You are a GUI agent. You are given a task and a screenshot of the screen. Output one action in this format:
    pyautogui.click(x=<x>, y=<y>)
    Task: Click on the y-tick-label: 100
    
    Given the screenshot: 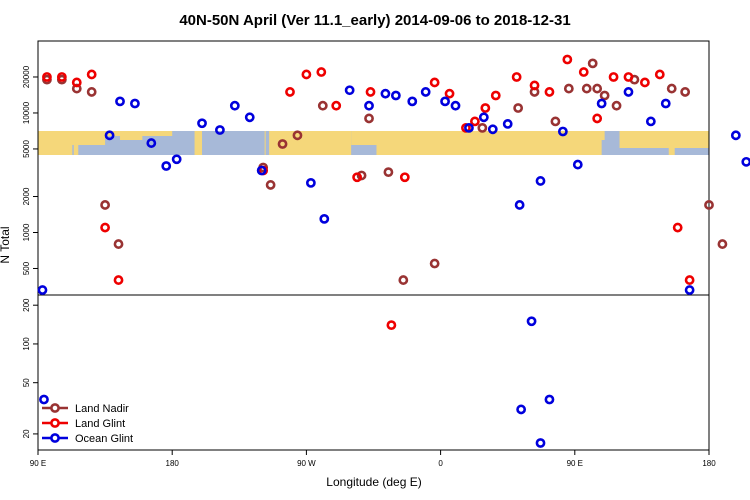 What is the action you would take?
    pyautogui.click(x=26, y=344)
    